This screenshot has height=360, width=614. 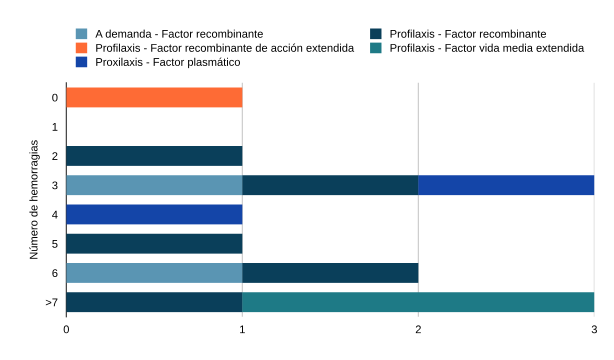 I want to click on y-tick-label: 4, so click(x=55, y=214).